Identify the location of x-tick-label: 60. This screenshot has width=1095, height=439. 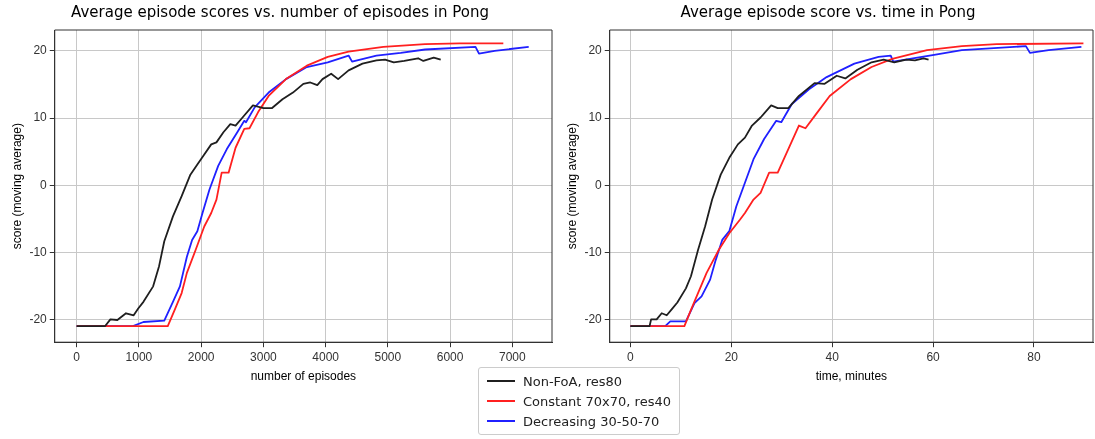
(933, 356).